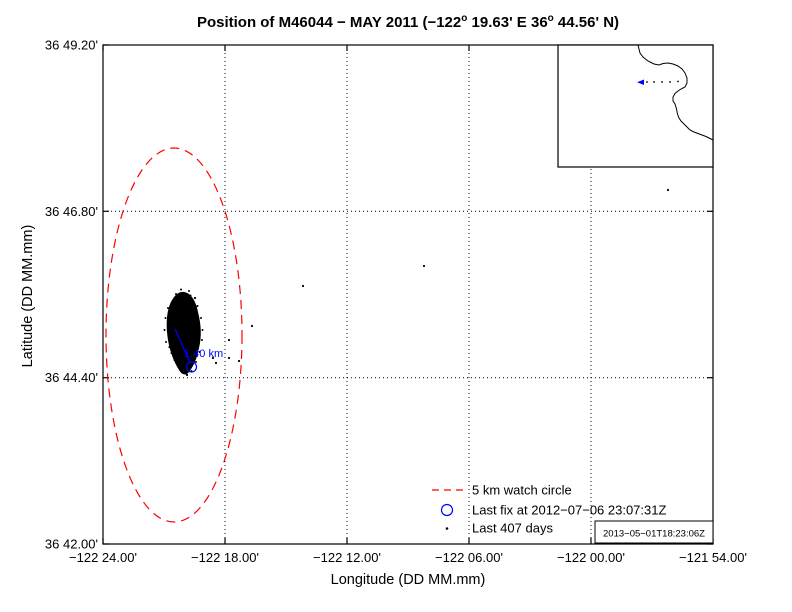 Image resolution: width=792 pixels, height=612 pixels. I want to click on watch-circle-ellipse, so click(174, 335).